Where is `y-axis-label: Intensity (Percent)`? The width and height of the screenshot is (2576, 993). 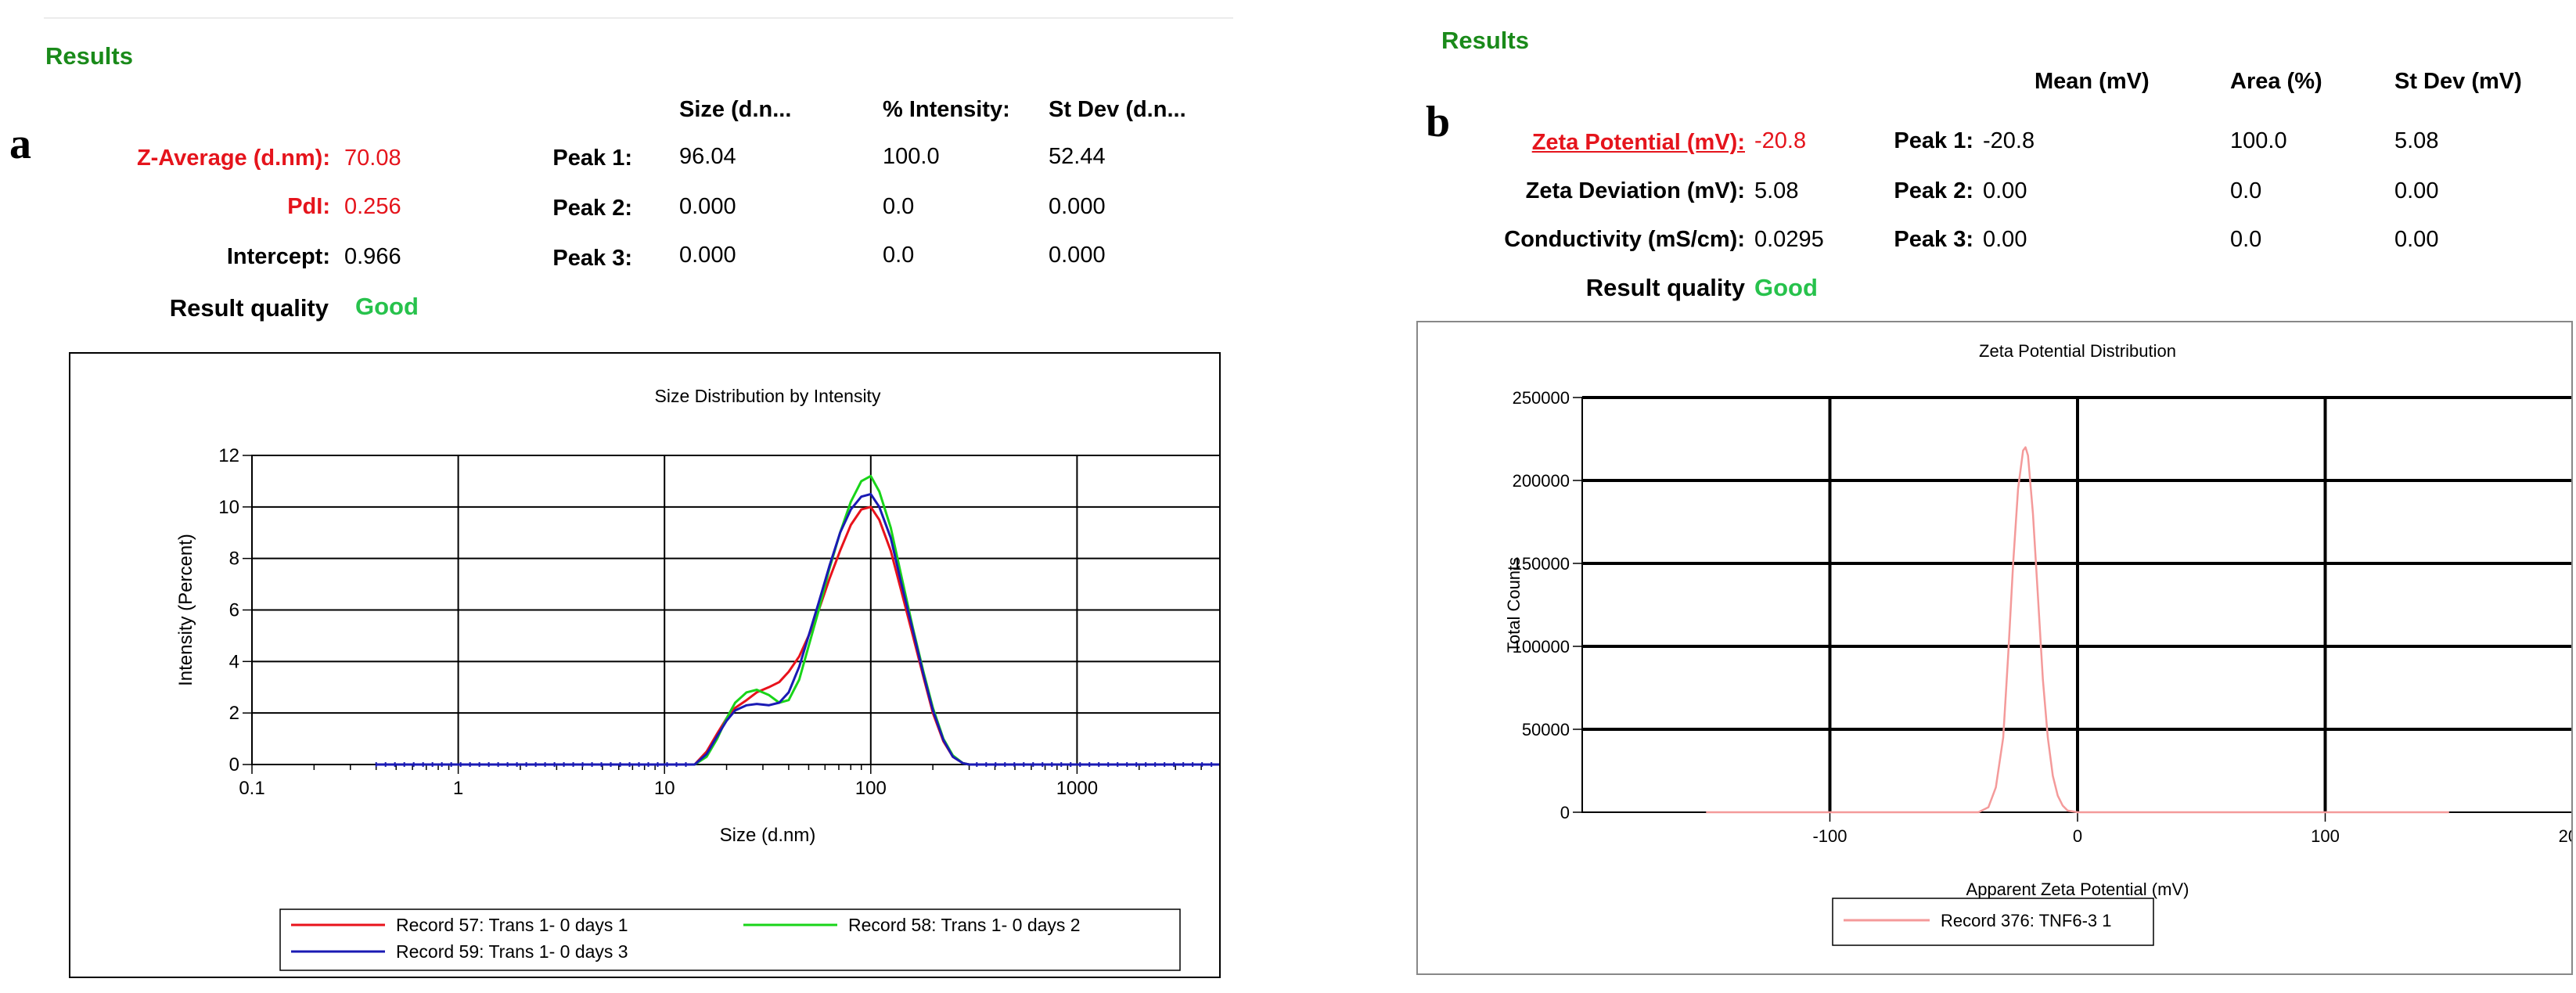
y-axis-label: Intensity (Percent) is located at coordinates (186, 610).